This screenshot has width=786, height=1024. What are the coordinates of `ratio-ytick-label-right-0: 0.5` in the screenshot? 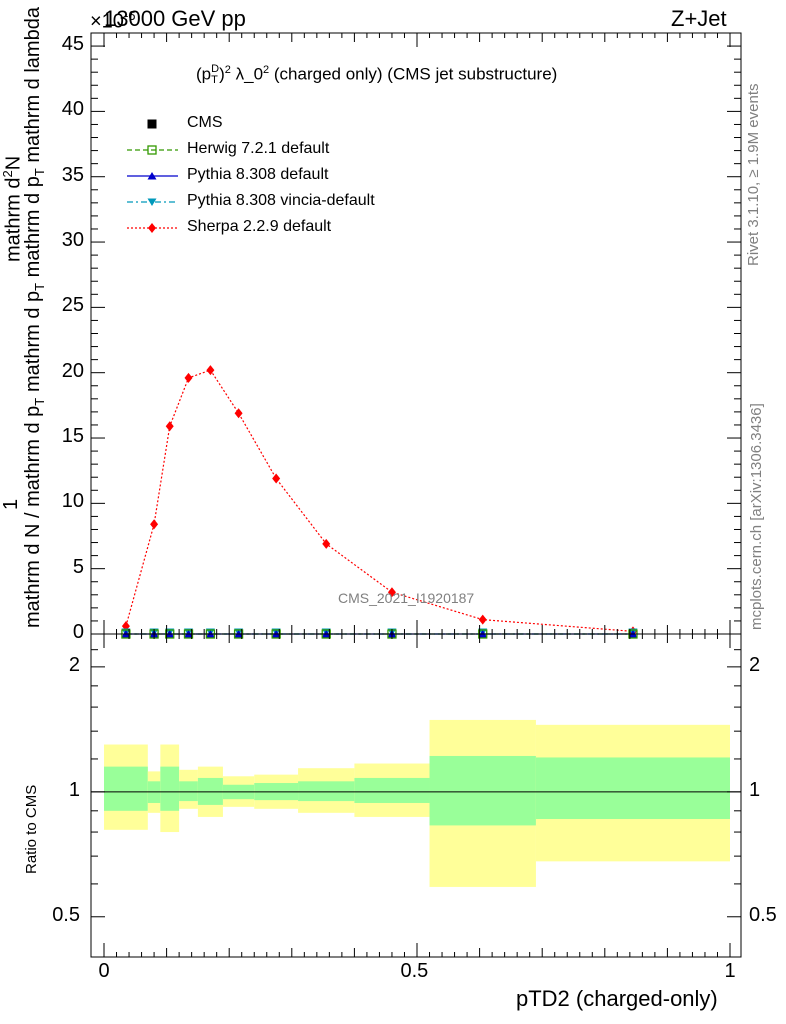 It's located at (763, 914).